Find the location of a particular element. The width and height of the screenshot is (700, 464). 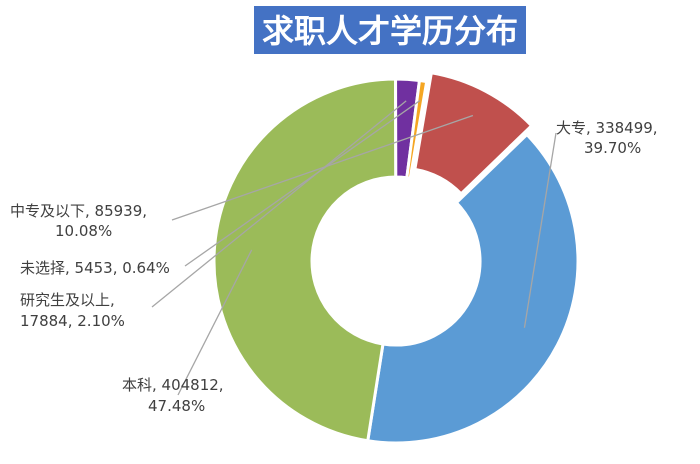

slice-label-line1: 中专及以下, 85939, is located at coordinates (78, 211).